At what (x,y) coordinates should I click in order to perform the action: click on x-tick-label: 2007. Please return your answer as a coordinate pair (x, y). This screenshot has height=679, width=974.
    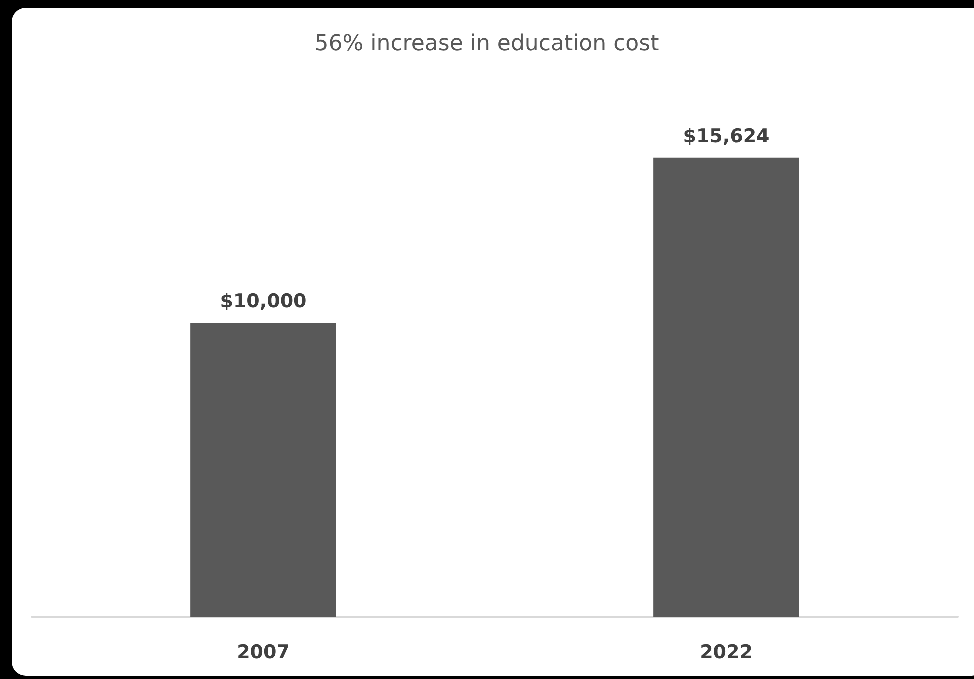
    Looking at the image, I should click on (263, 653).